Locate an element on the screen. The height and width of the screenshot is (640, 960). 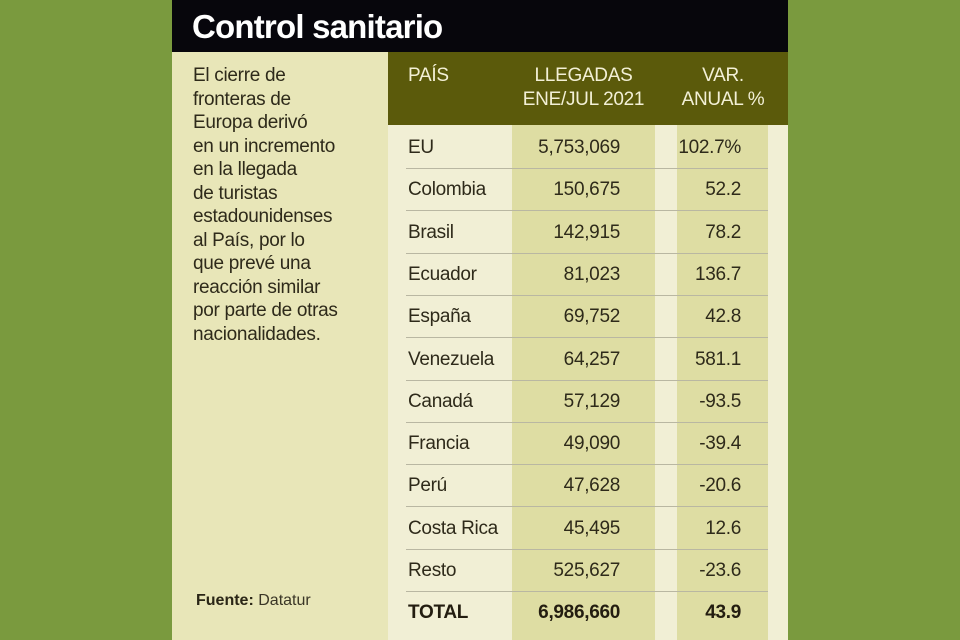
arrivals-cell: 49,090 is located at coordinates (592, 444).